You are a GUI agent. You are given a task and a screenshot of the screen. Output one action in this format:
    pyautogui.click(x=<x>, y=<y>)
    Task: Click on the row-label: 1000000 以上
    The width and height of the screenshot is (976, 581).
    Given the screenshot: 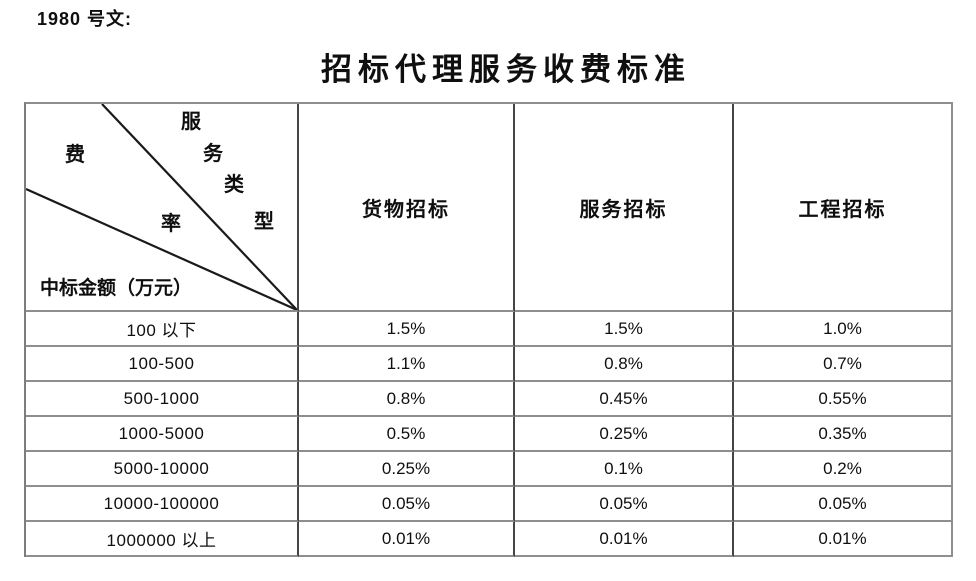 What is the action you would take?
    pyautogui.click(x=162, y=539)
    